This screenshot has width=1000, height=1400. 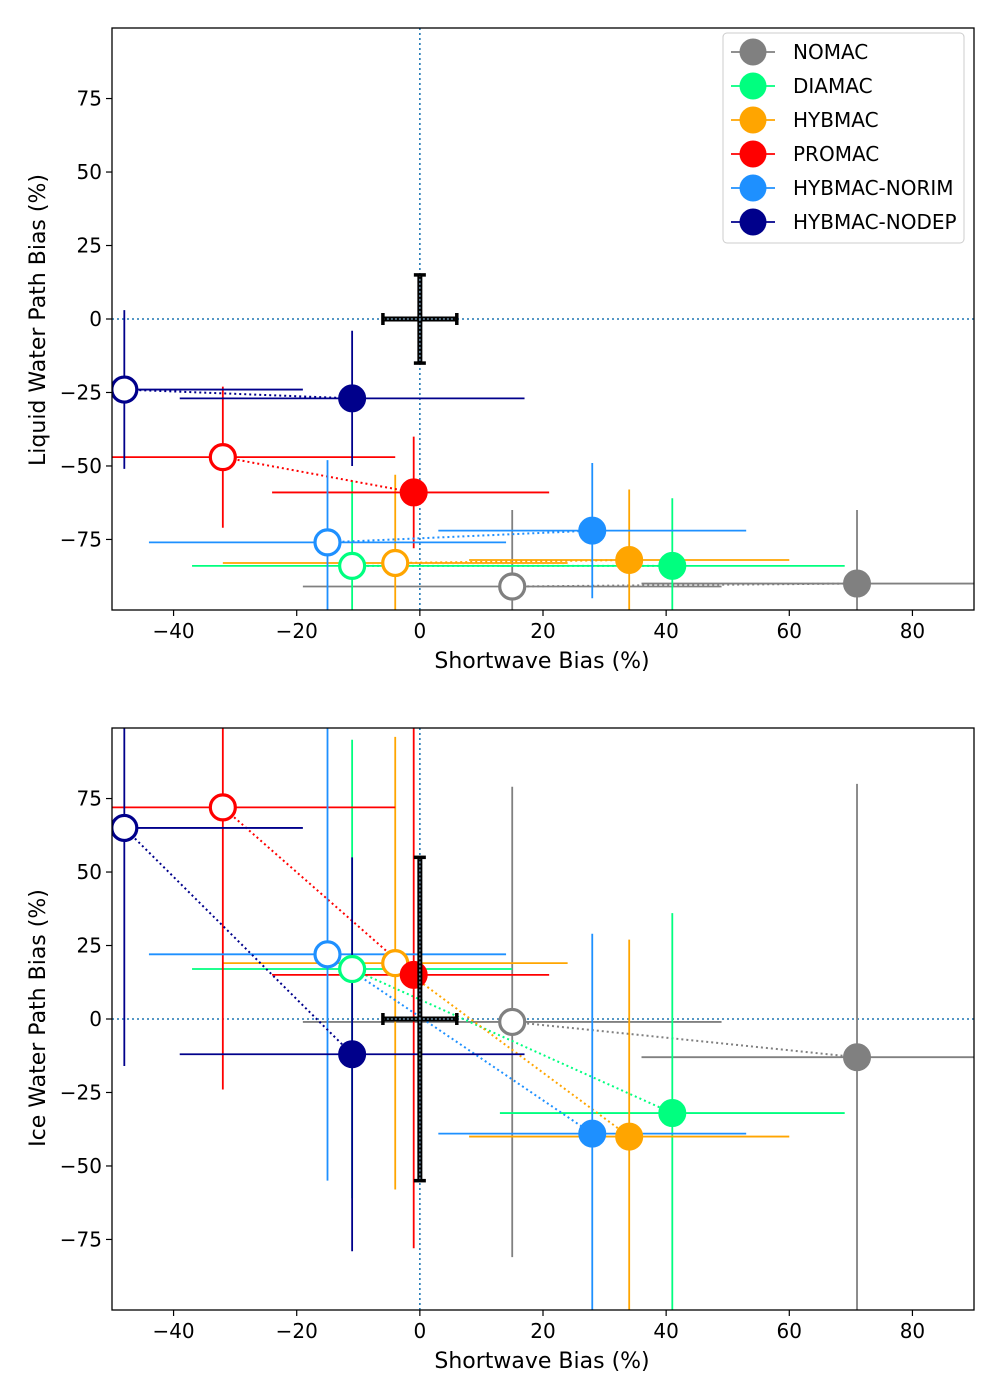 What do you see at coordinates (541, 1361) in the screenshot?
I see `panel-2-x-axis-label: Shortwave Bias (%)` at bounding box center [541, 1361].